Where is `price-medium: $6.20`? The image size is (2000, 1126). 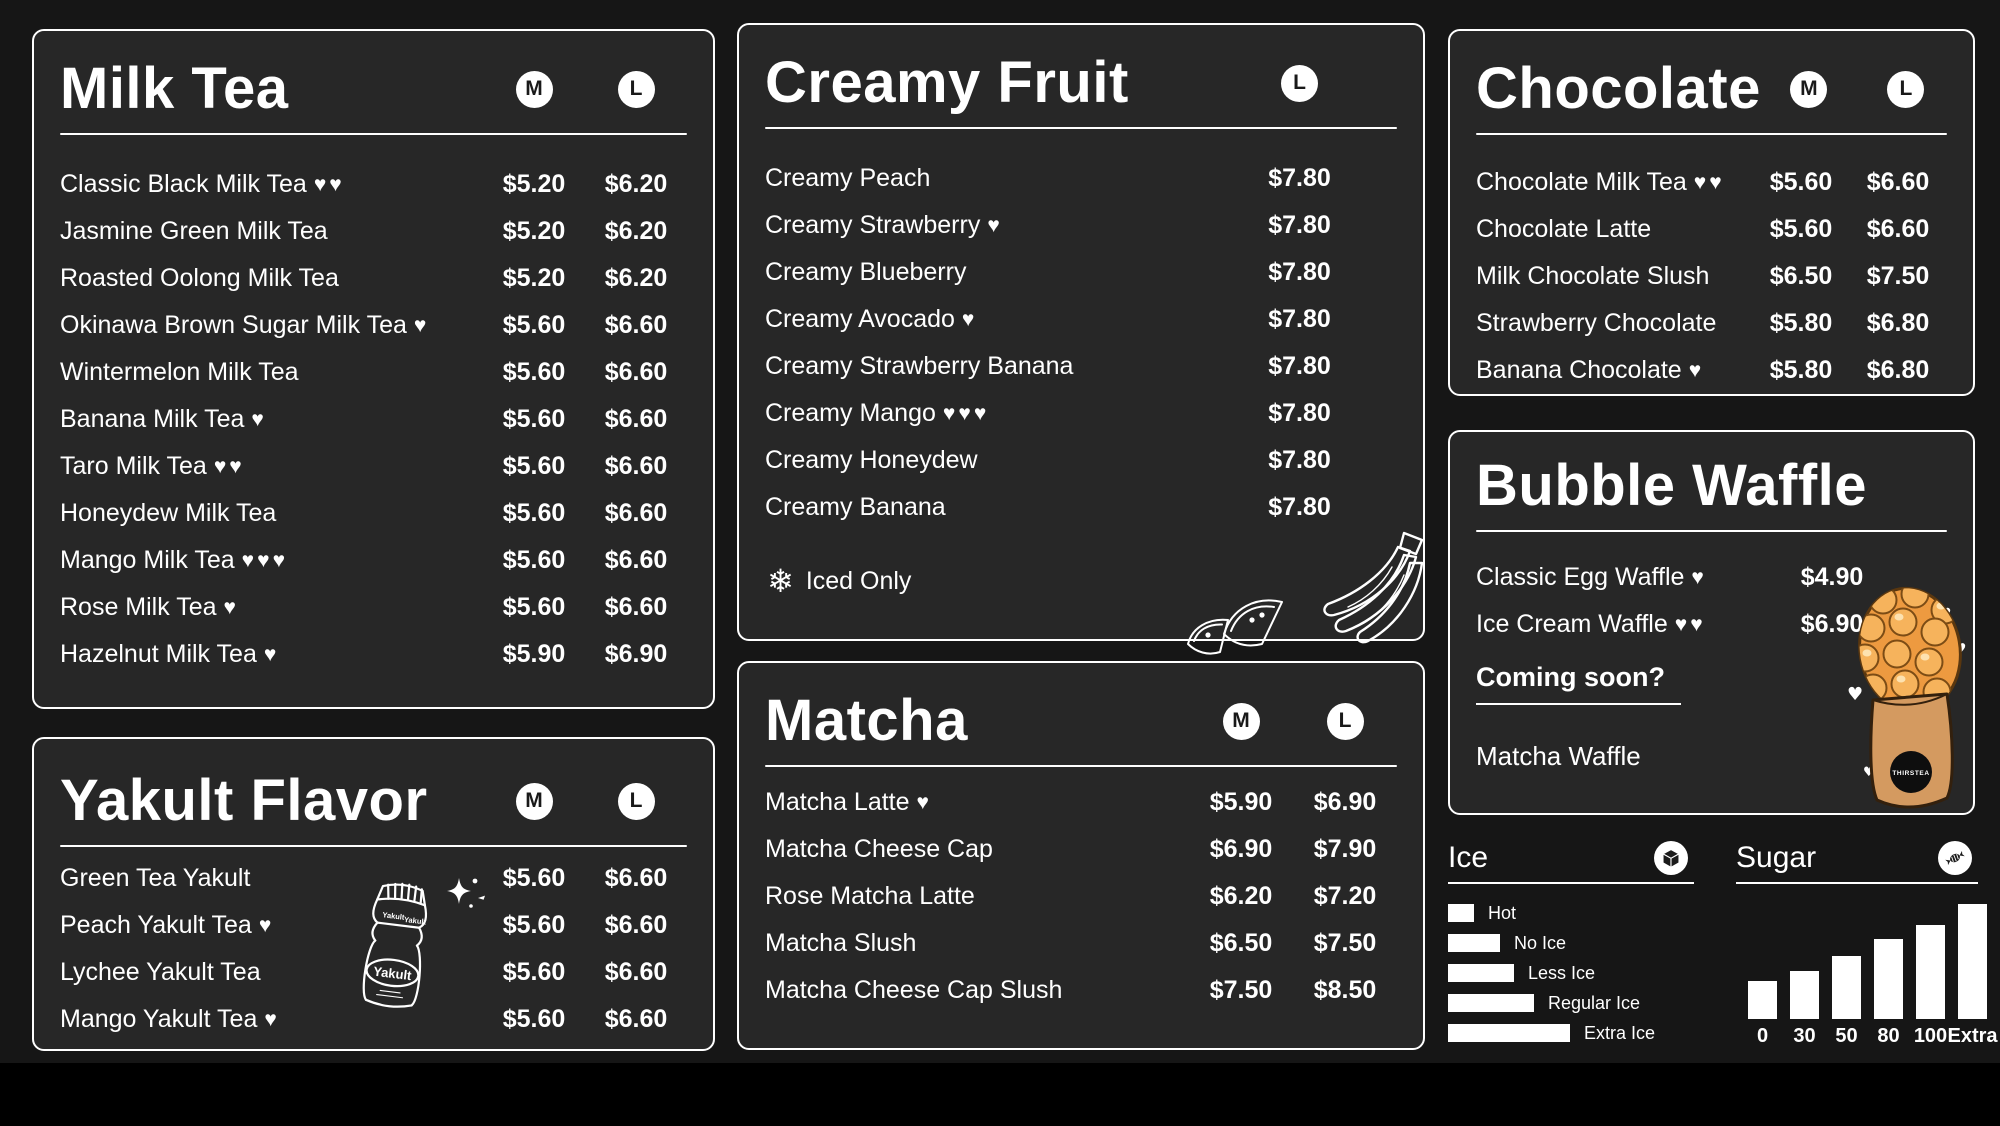
price-medium: $6.20 is located at coordinates (1241, 896).